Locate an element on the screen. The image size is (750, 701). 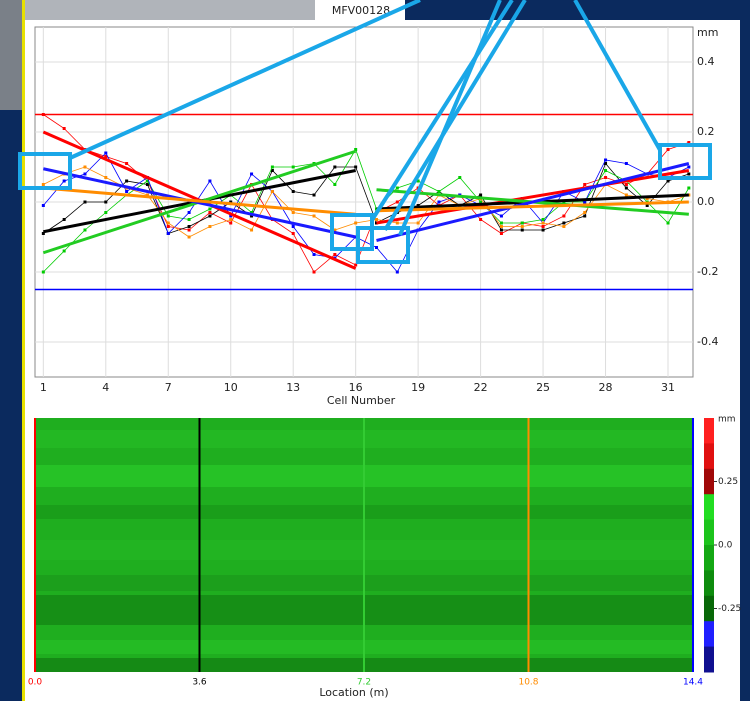
x-tick-label: 7.2 is located at coordinates (364, 683).